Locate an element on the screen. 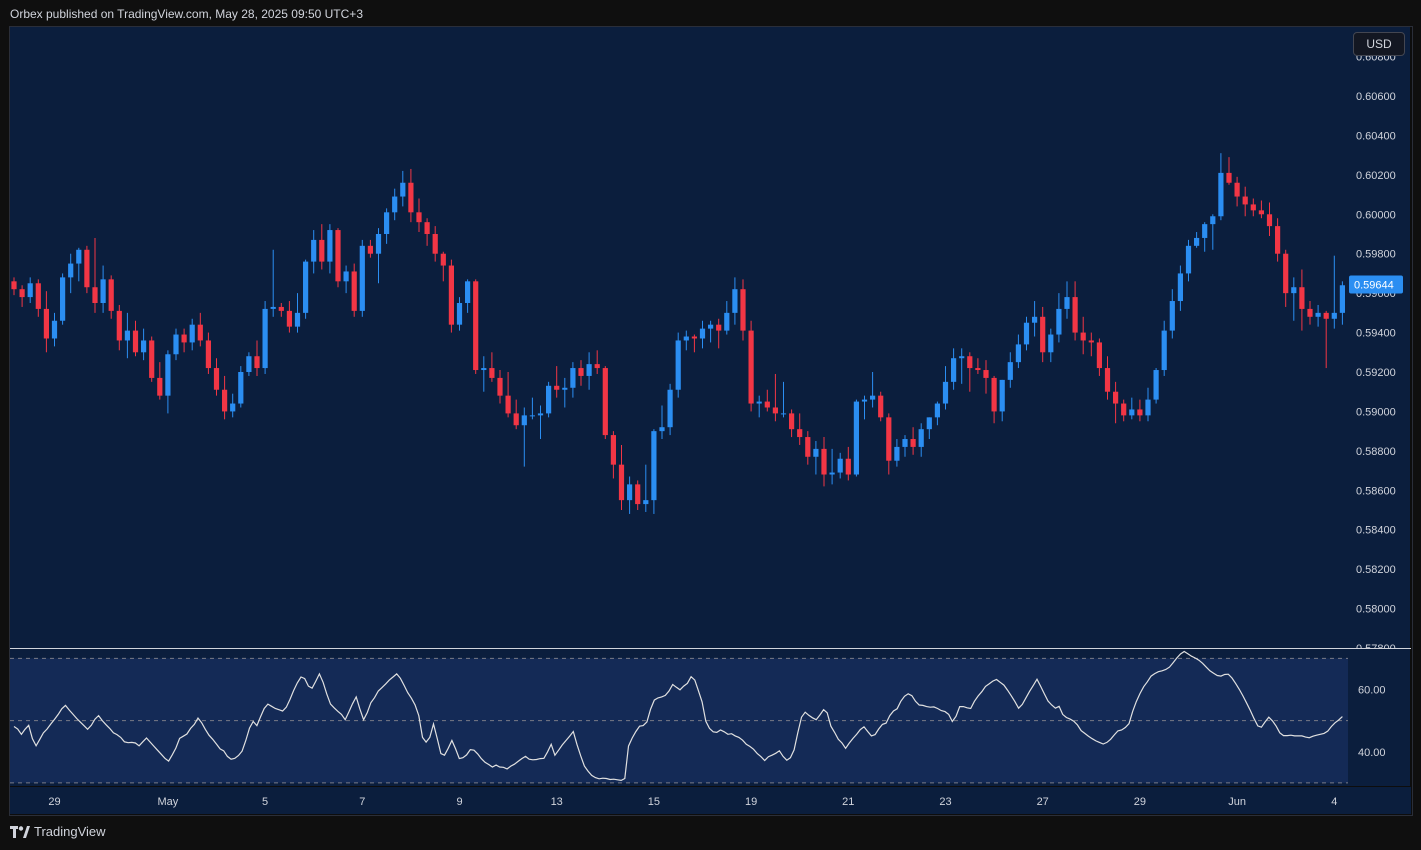  rsi-axis: 60.00 40.00 is located at coordinates (1379, 717).